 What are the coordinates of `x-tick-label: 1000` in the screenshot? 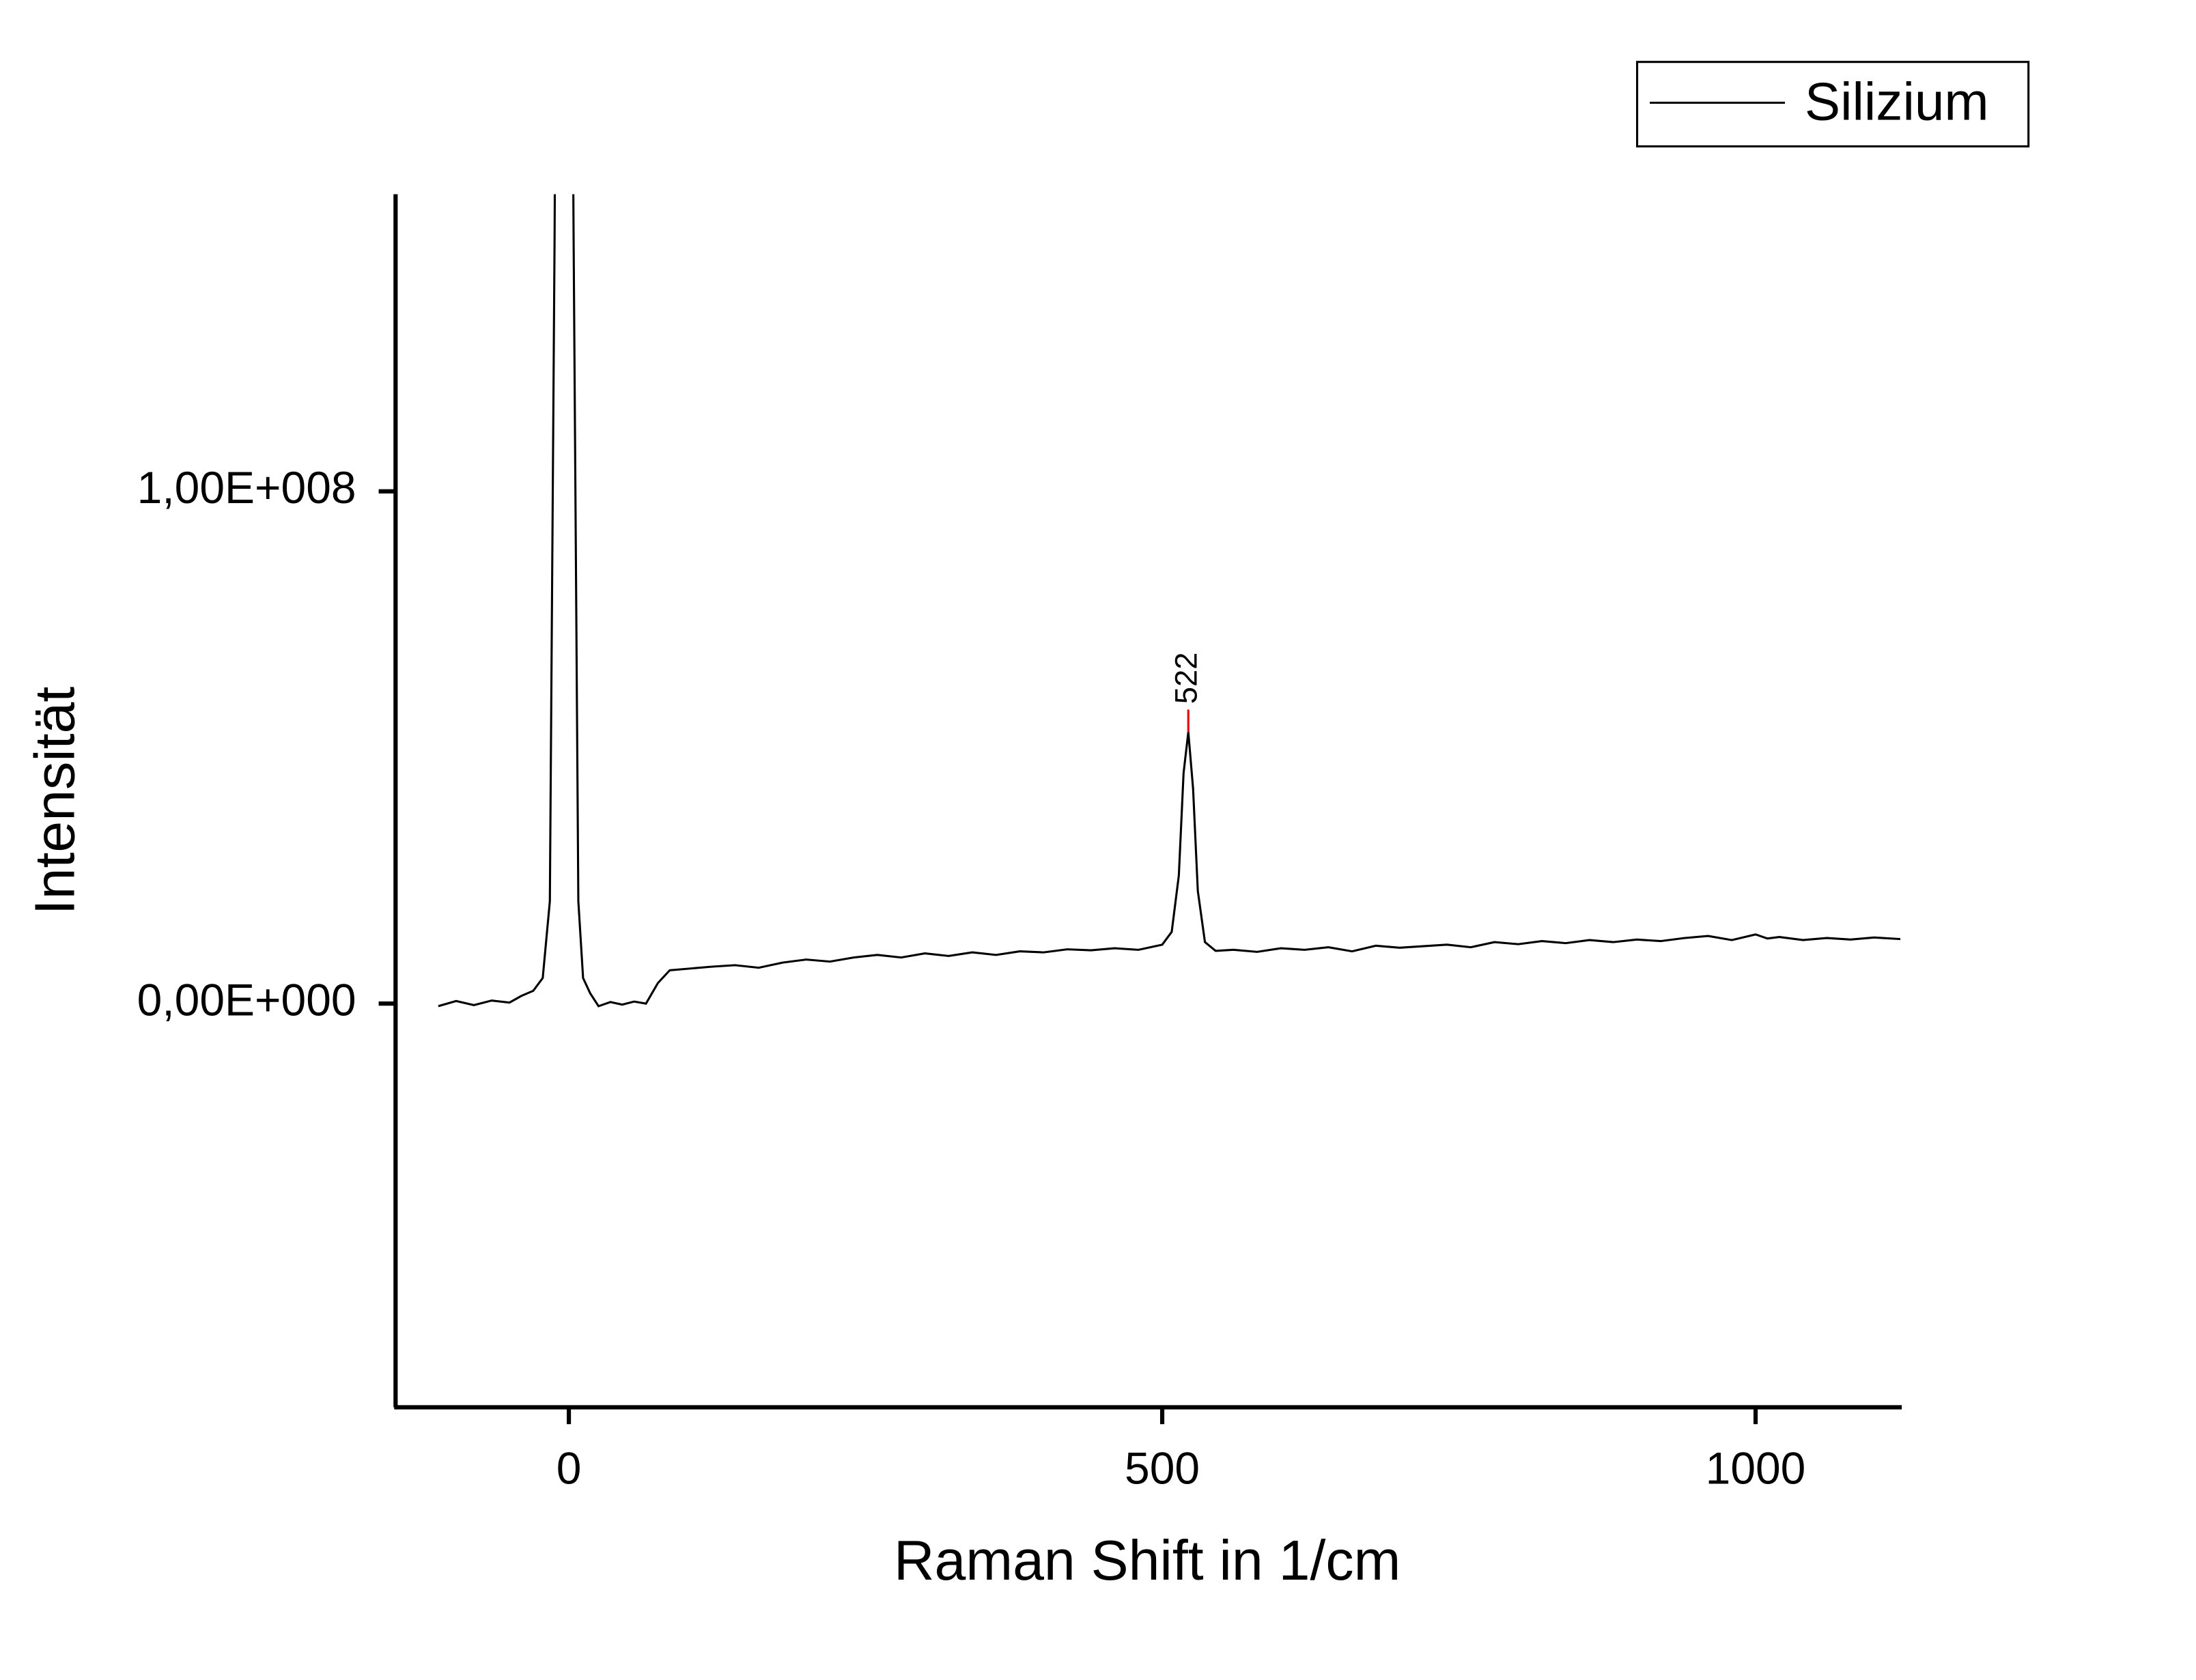 It's located at (1756, 1468).